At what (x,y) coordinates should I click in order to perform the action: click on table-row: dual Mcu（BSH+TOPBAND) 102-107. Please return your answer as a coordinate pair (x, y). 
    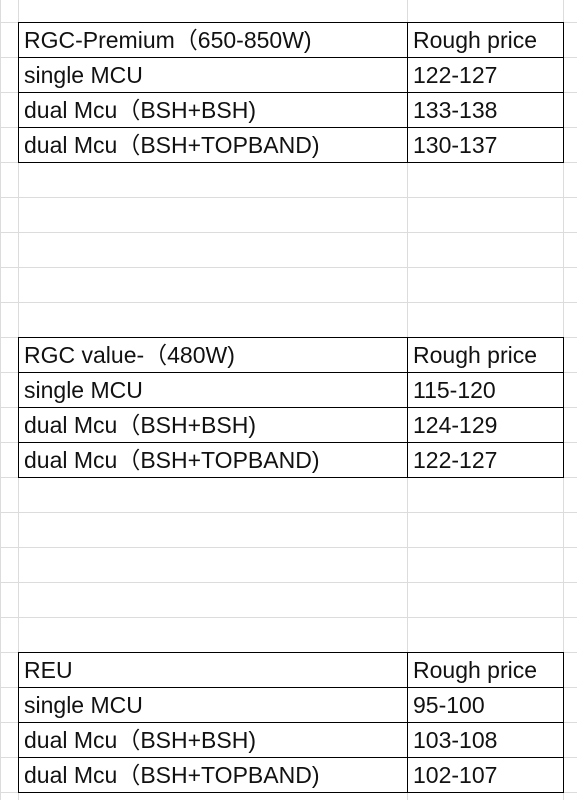
    Looking at the image, I should click on (291, 775).